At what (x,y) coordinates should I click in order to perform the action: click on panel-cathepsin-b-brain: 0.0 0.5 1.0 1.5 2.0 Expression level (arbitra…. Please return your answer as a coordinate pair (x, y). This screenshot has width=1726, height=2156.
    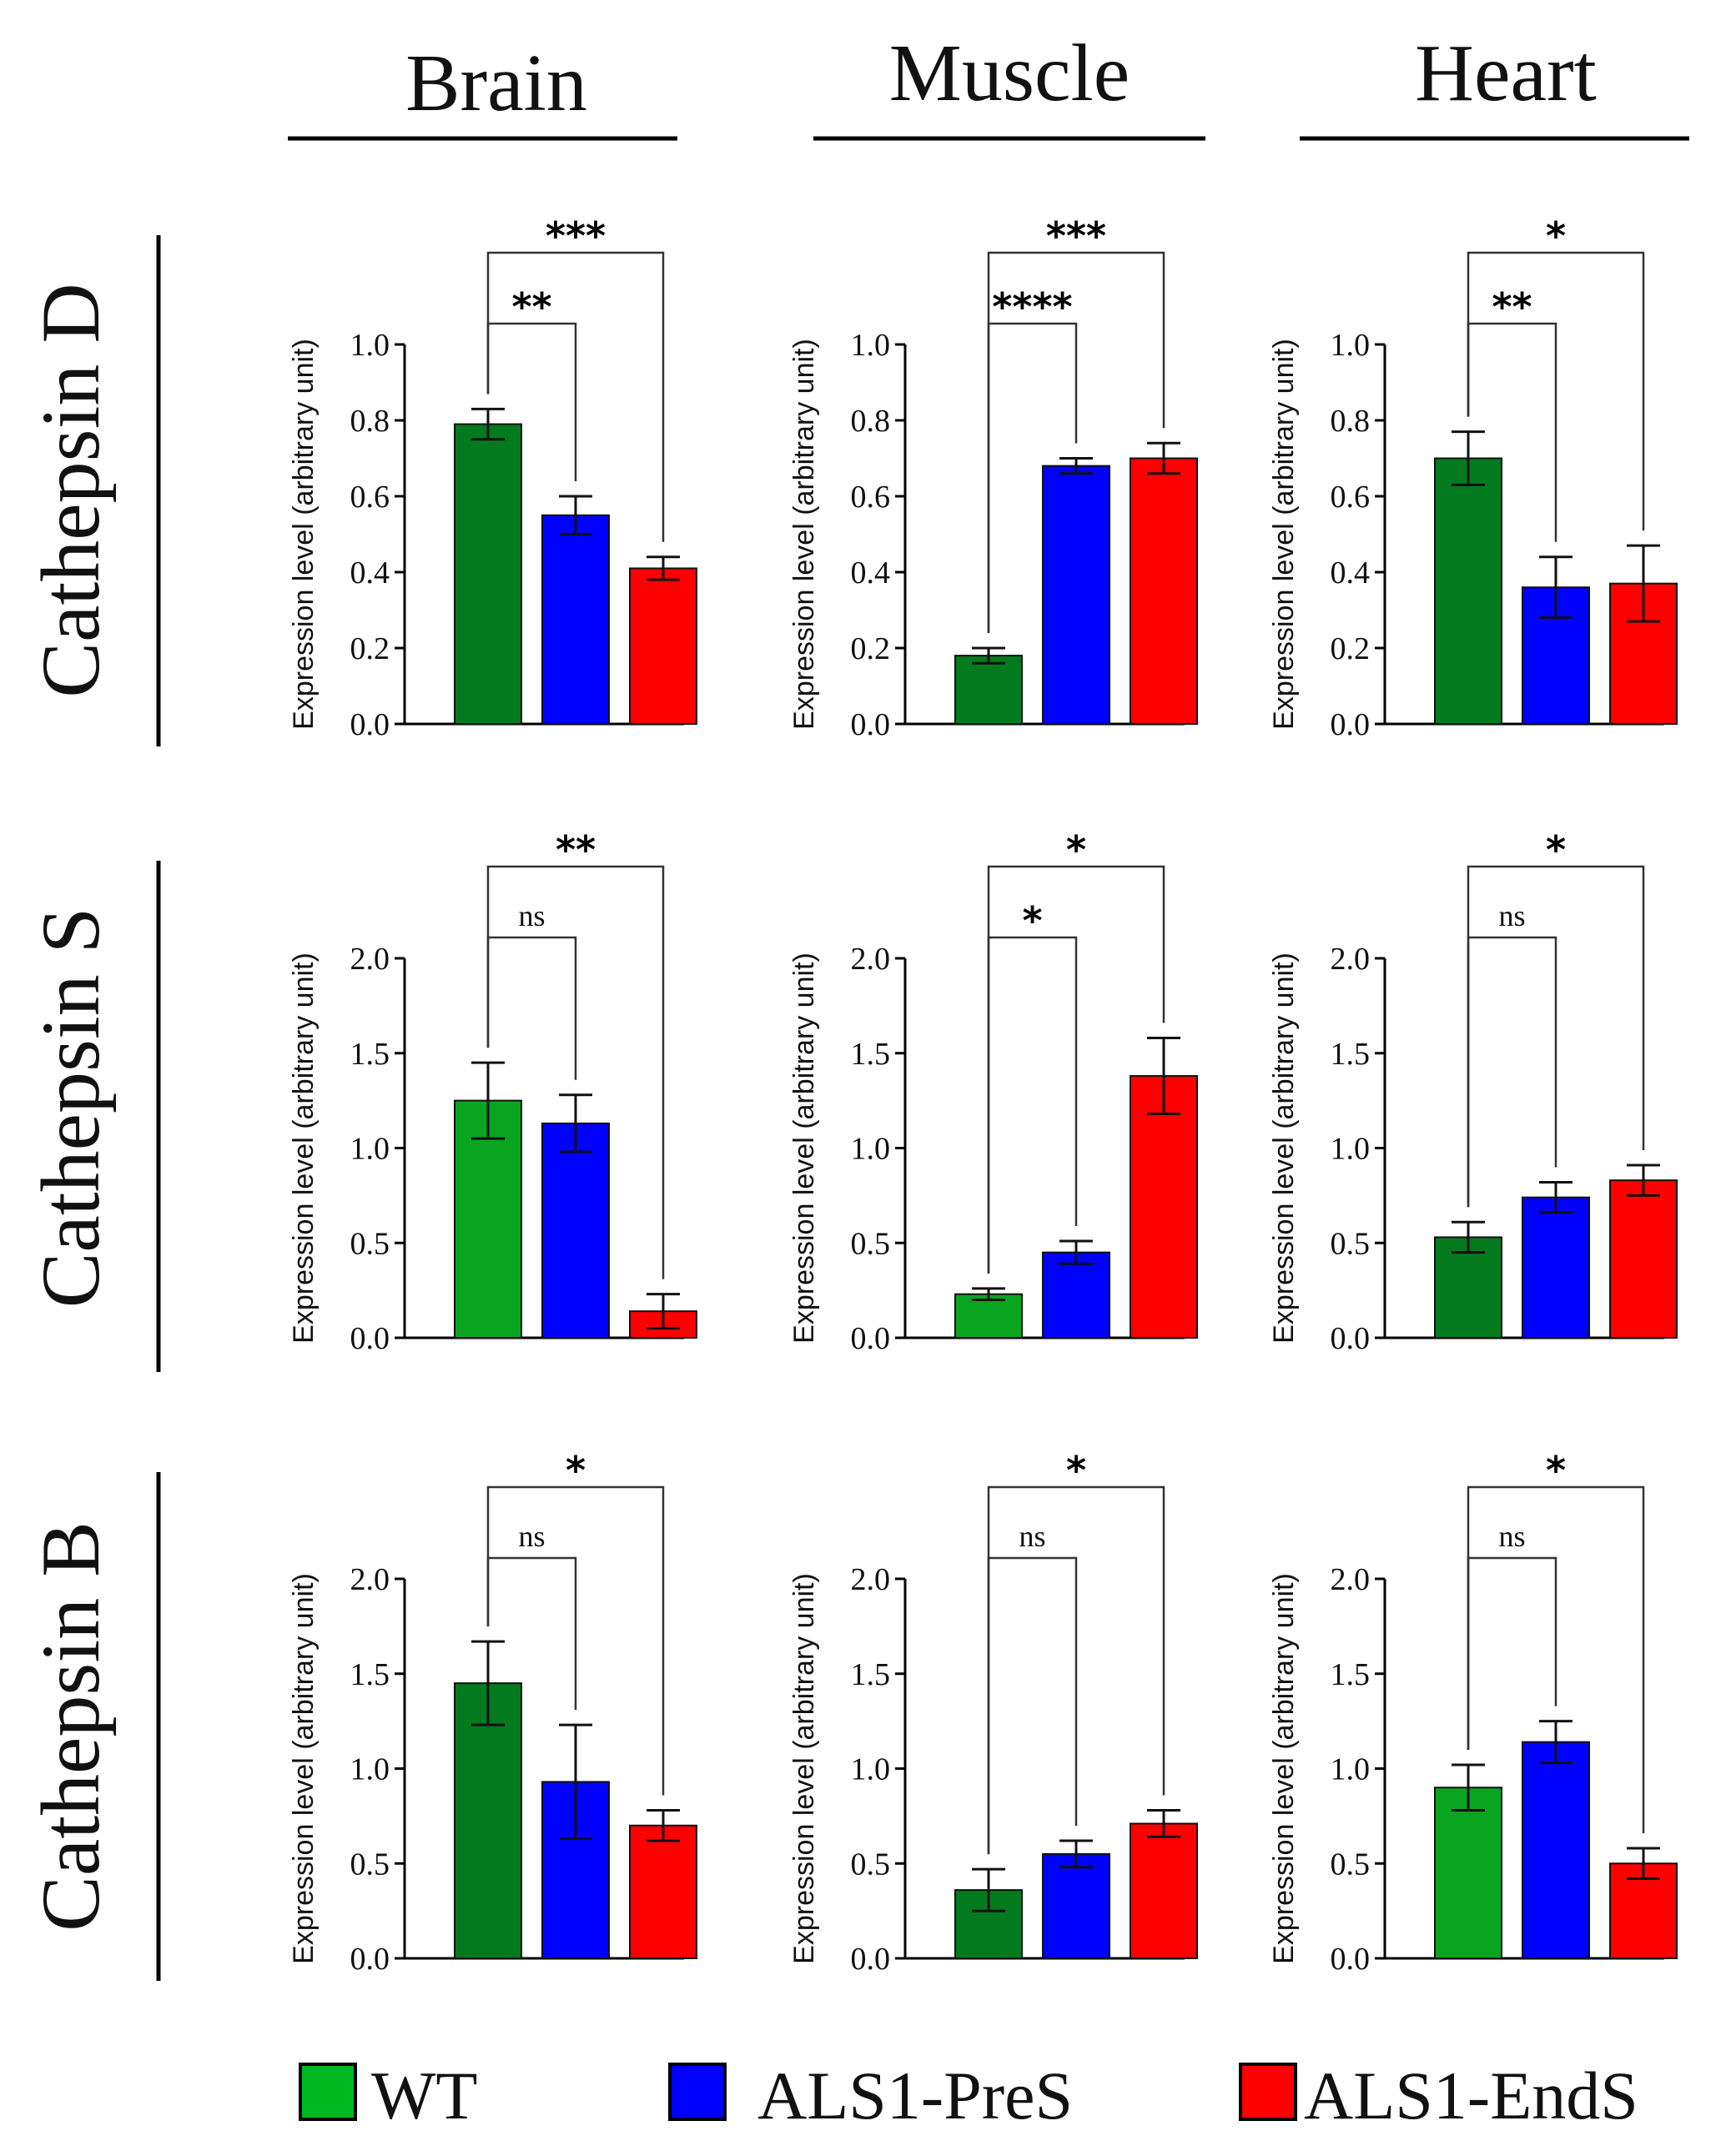
    Looking at the image, I should click on (492, 1712).